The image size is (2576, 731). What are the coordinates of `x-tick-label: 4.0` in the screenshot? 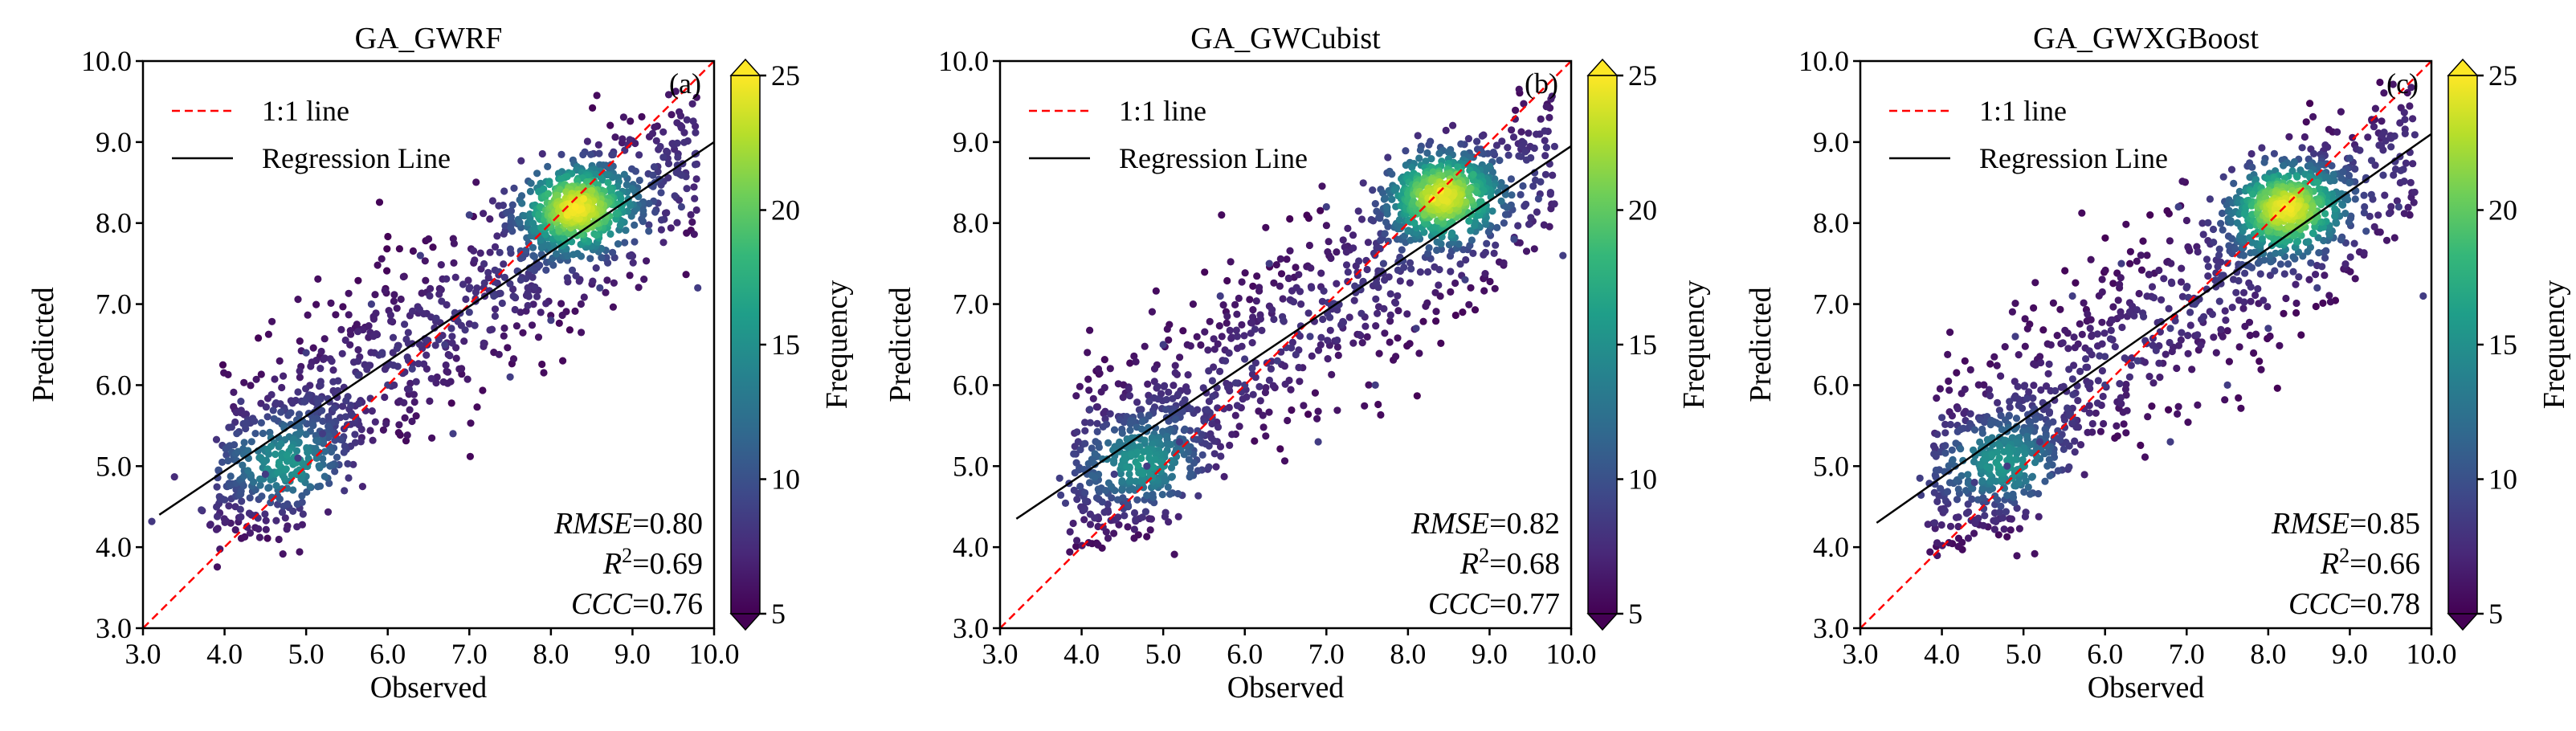 It's located at (224, 654).